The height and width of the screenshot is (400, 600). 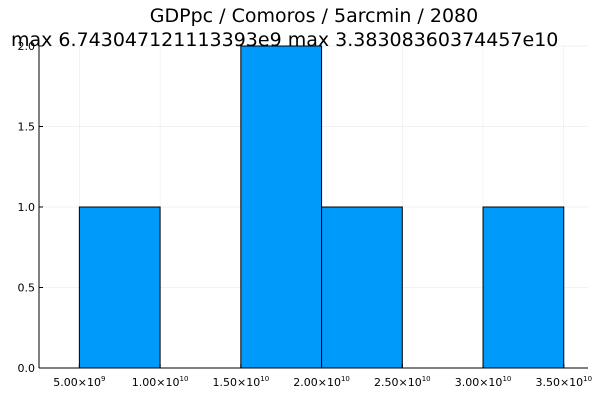 I want to click on y-tick-label: 0.5, so click(x=27, y=288).